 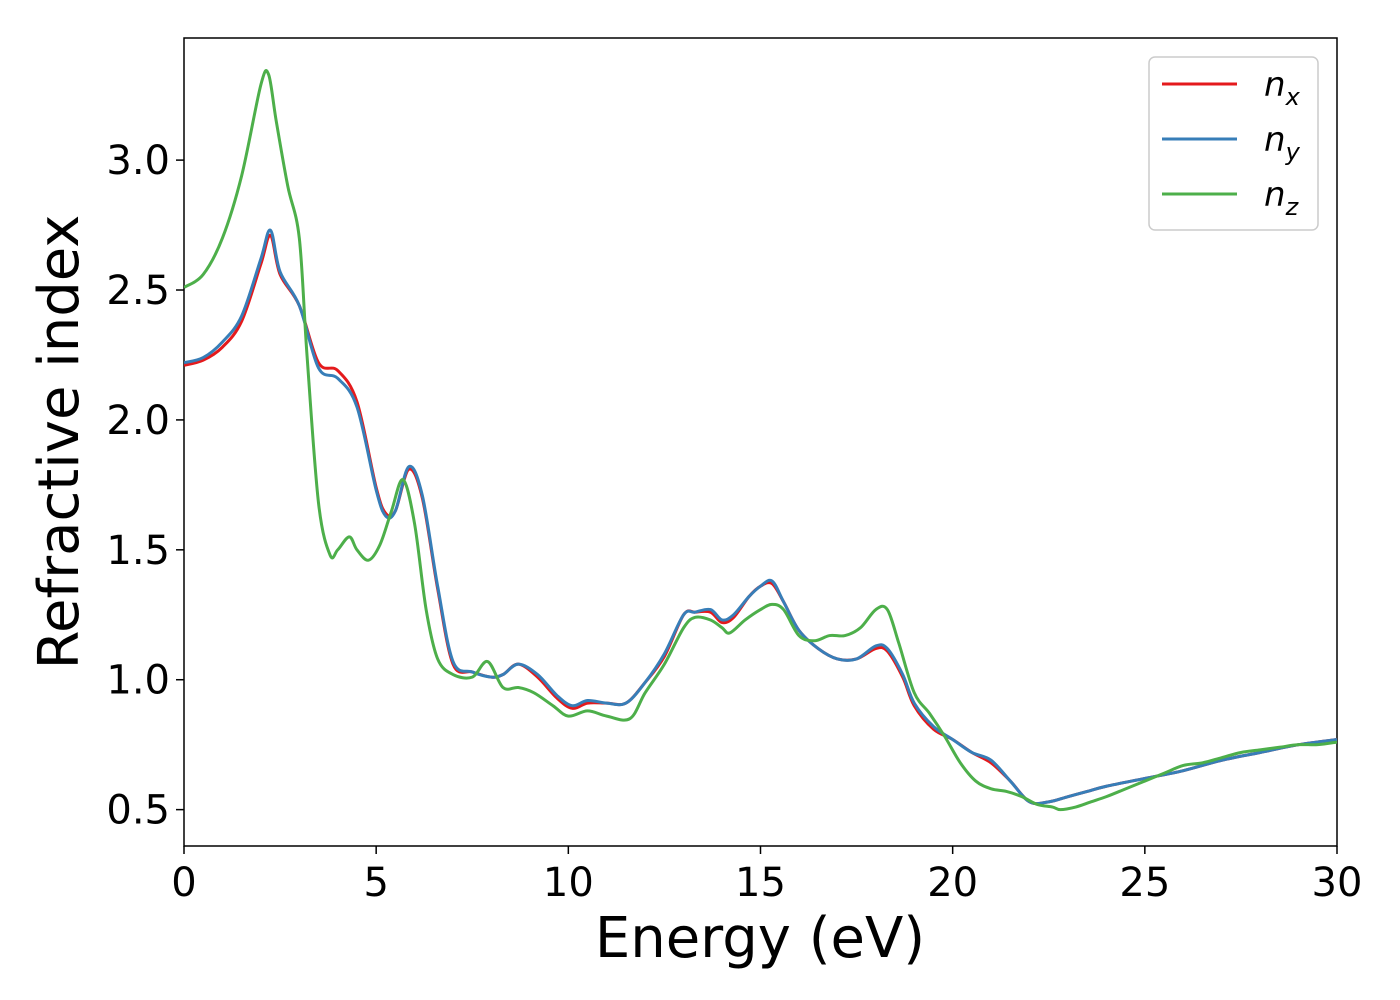 I want to click on legend-label-n-y: ny, so click(x=1282, y=143).